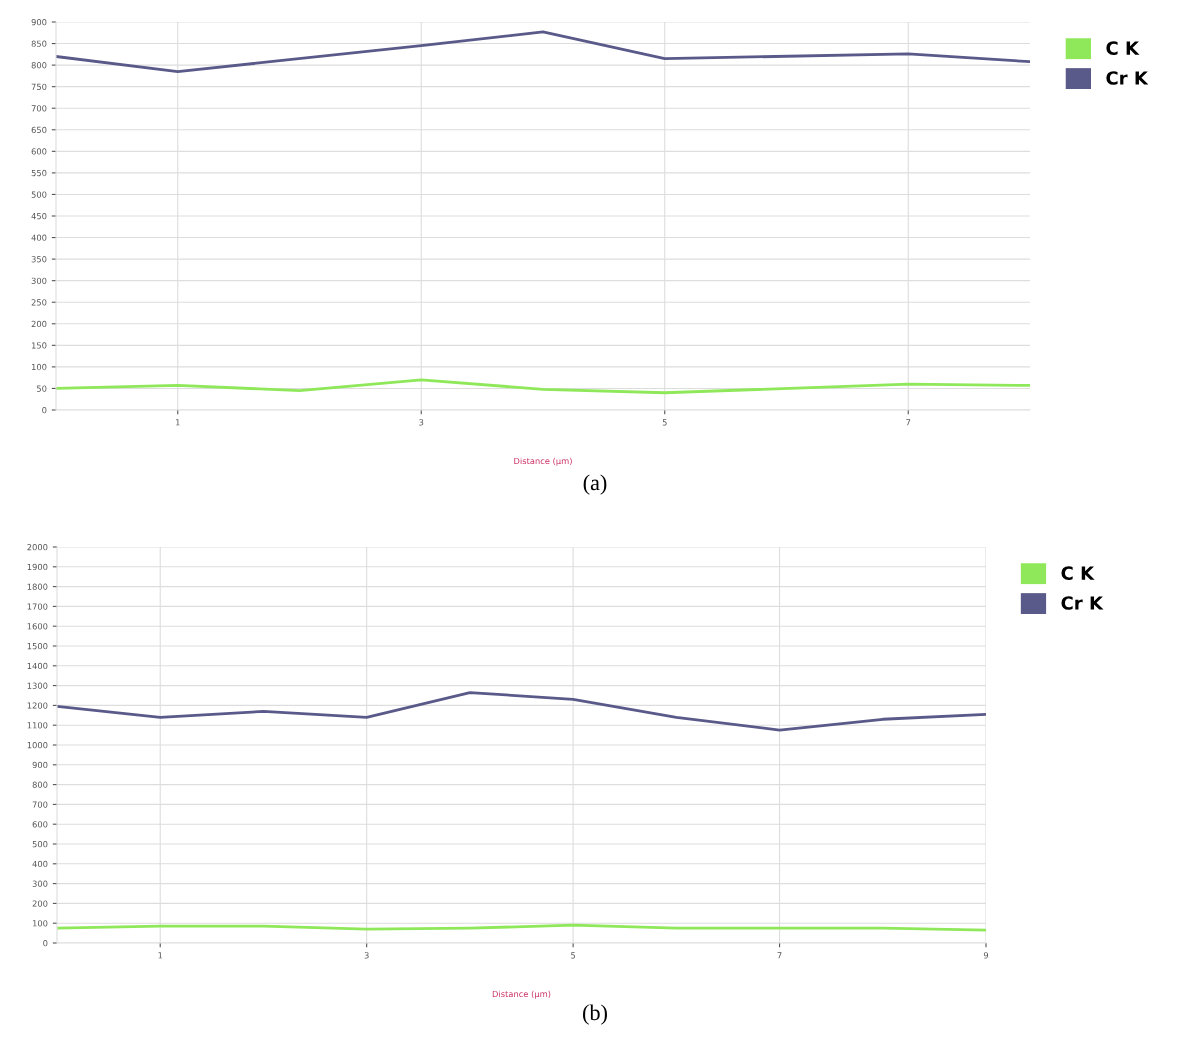  I want to click on text: (b), so click(595, 1014).